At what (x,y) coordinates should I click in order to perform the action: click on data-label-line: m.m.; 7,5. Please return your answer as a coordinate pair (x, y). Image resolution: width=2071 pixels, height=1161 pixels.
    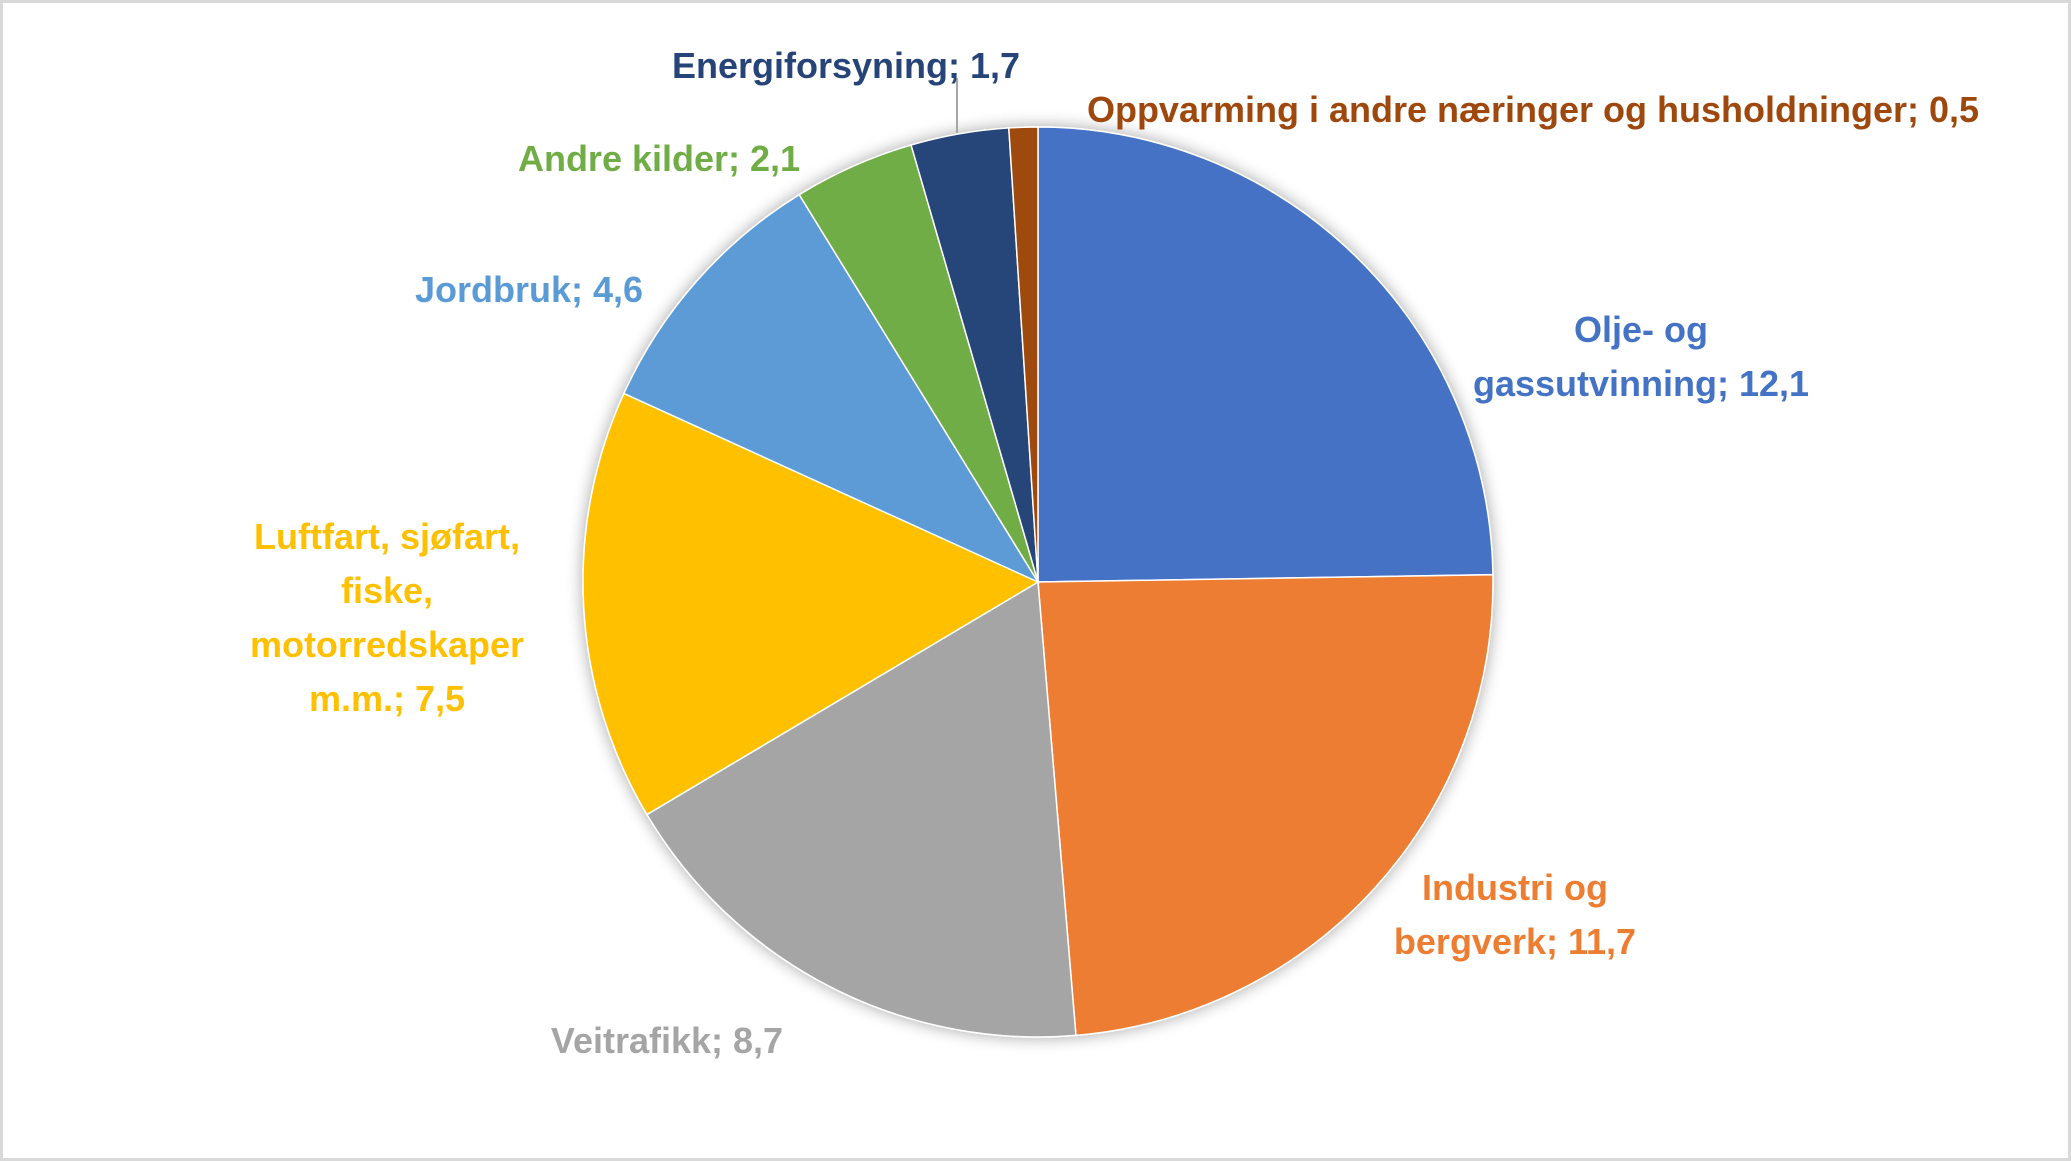
    Looking at the image, I should click on (387, 698).